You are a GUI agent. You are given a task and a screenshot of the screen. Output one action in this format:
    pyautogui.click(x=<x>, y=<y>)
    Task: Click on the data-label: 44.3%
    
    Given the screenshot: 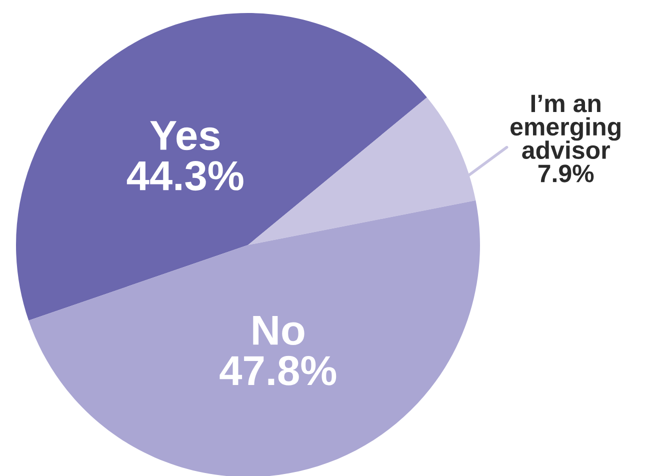 What is the action you would take?
    pyautogui.click(x=185, y=176)
    